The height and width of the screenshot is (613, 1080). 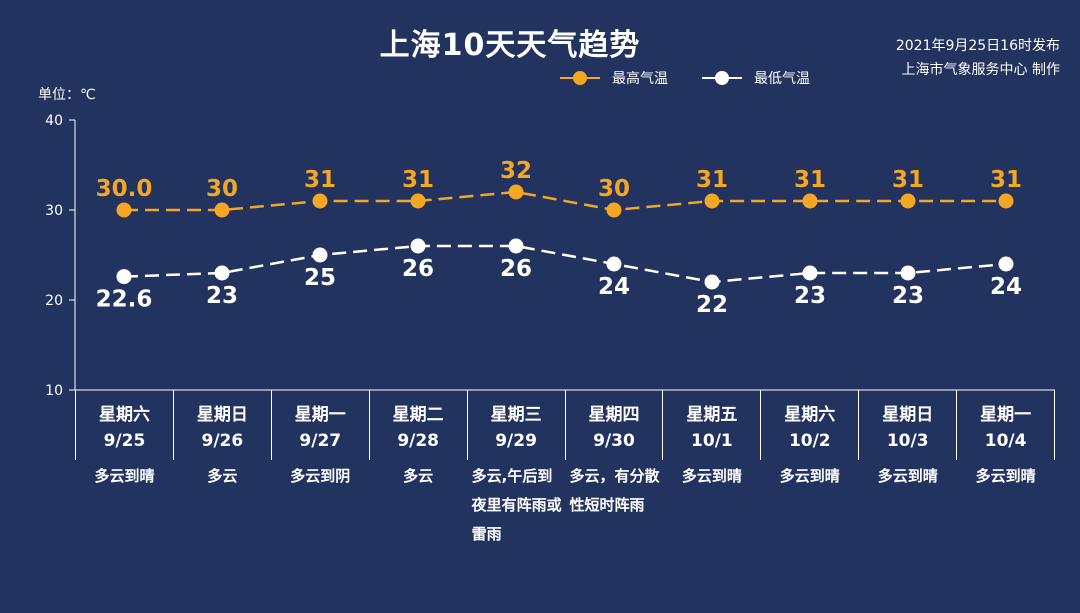 I want to click on day-column: 星期日 10/3 多云到晴, so click(x=907, y=437).